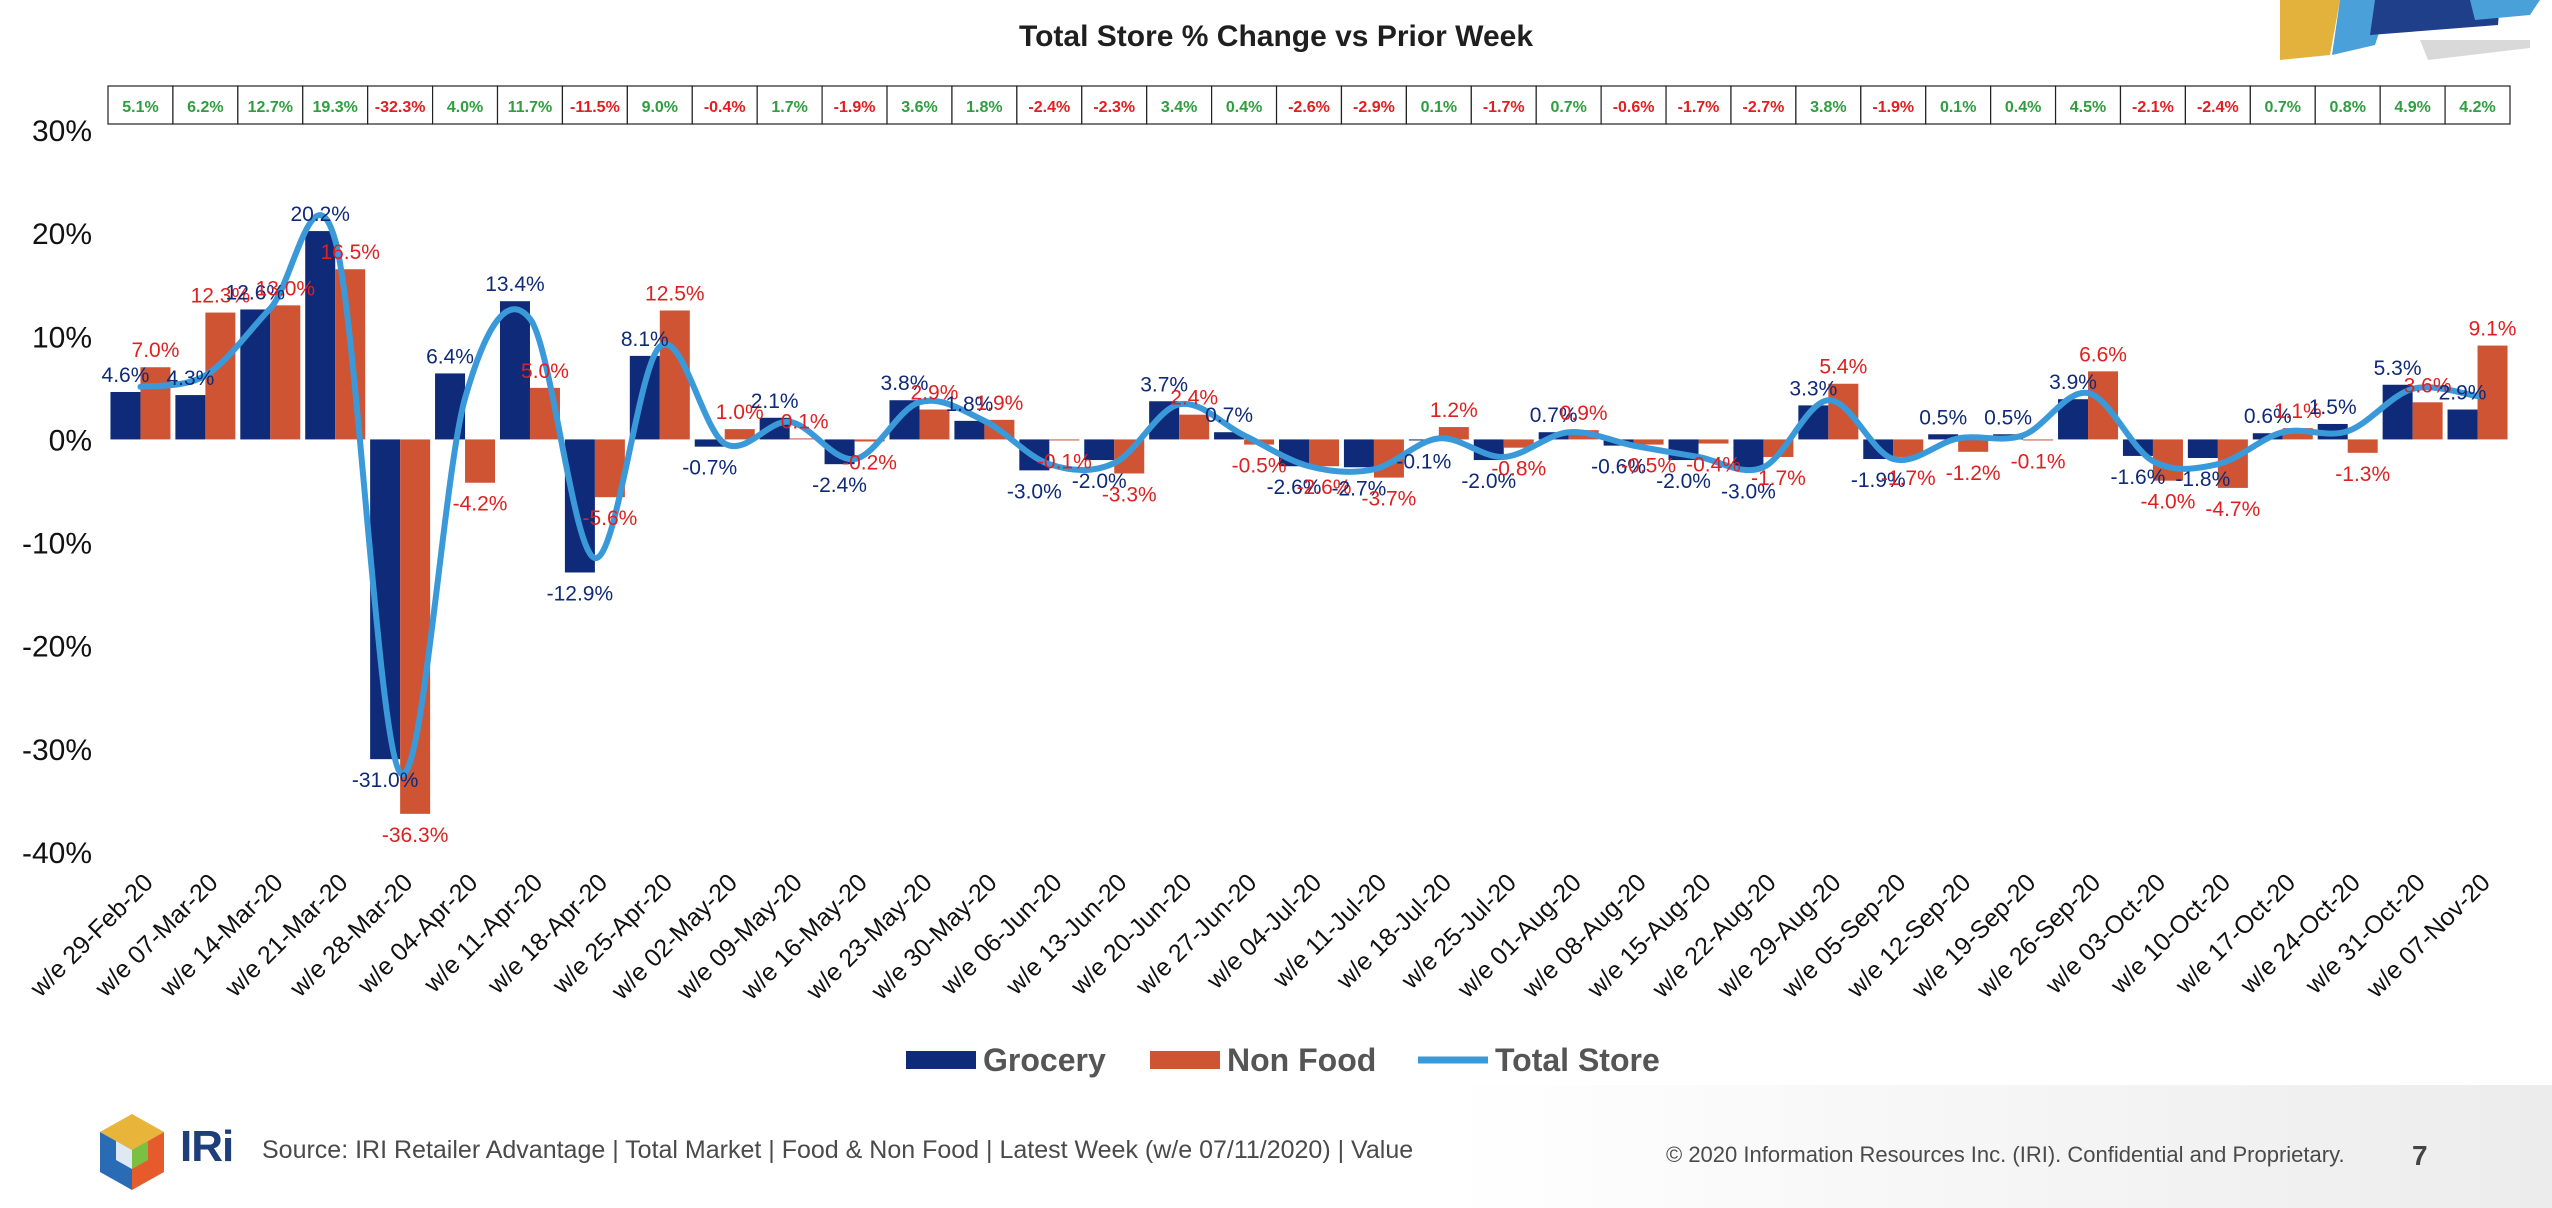  Describe the element at coordinates (1504, 107) in the screenshot. I see `table-cell-value: -1.7%` at that location.